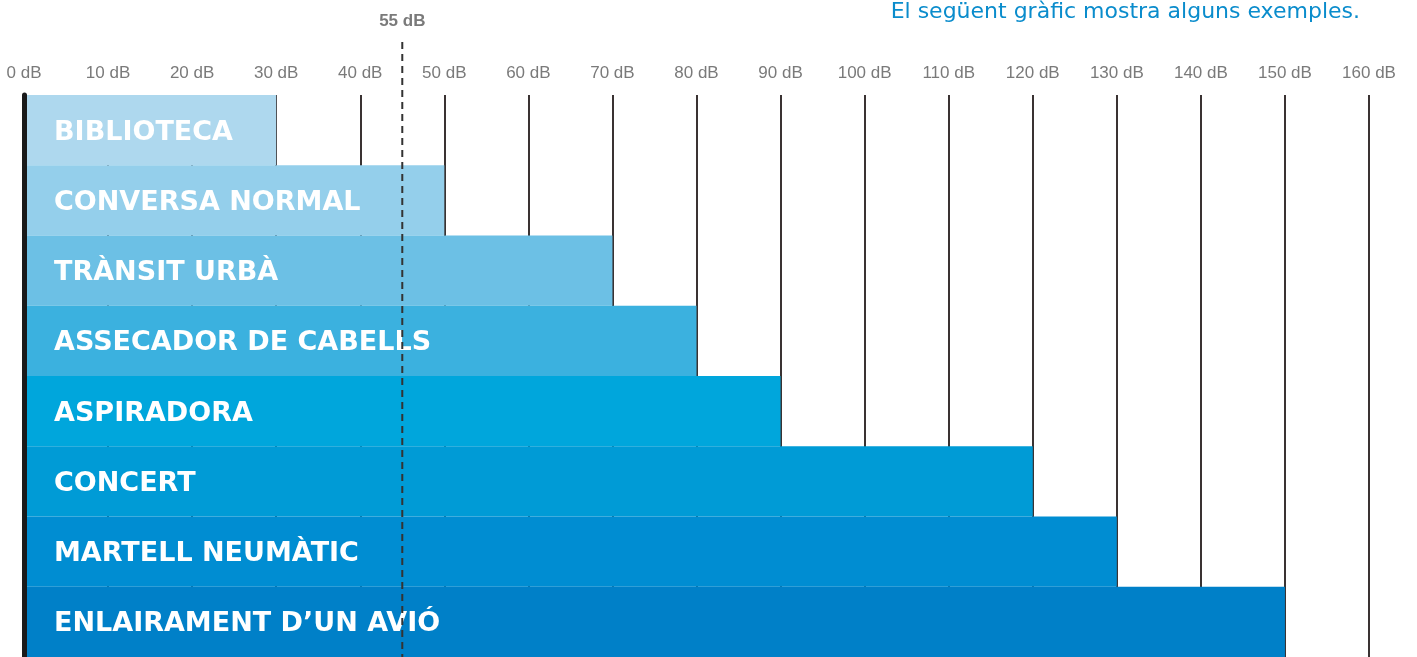 This screenshot has width=1417, height=657. Describe the element at coordinates (1200, 72) in the screenshot. I see `x-tick-label: 140 dB` at that location.